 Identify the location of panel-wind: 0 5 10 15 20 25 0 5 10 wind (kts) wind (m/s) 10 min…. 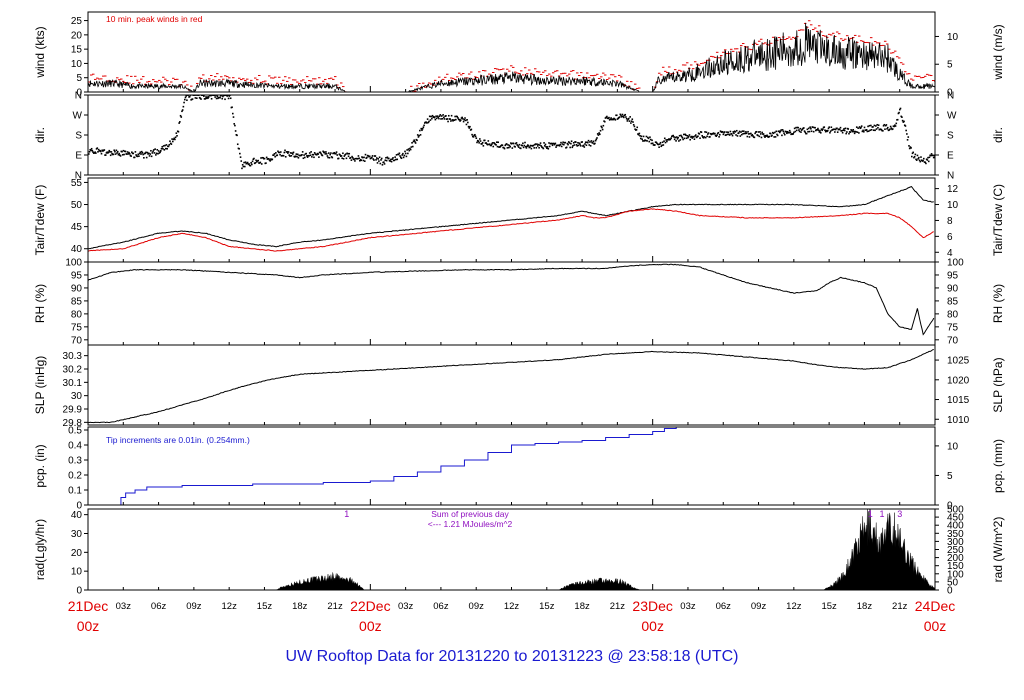
(519, 55).